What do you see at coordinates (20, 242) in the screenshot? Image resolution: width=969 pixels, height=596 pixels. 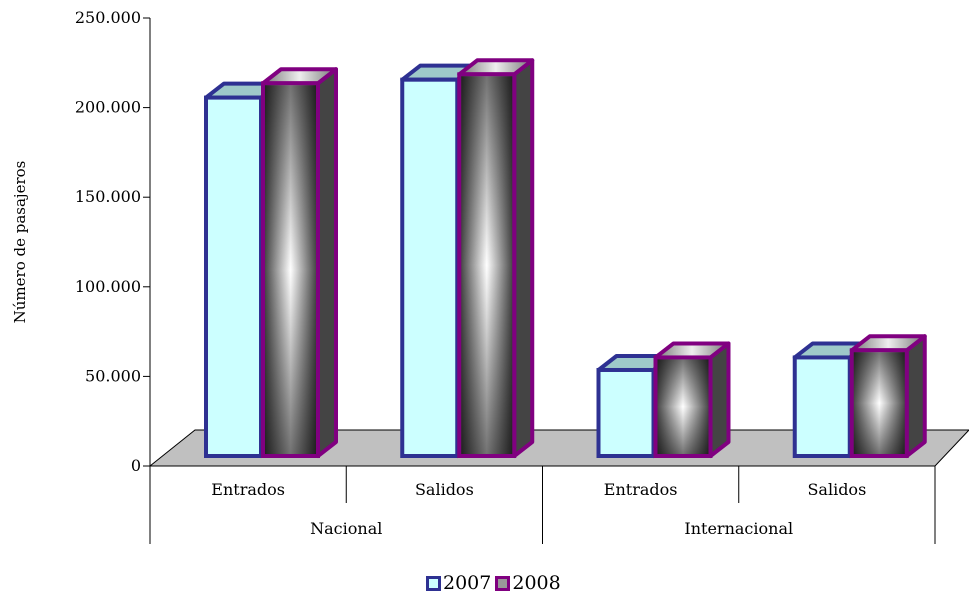 I see `y-axis-label: Número de pasajeros` at bounding box center [20, 242].